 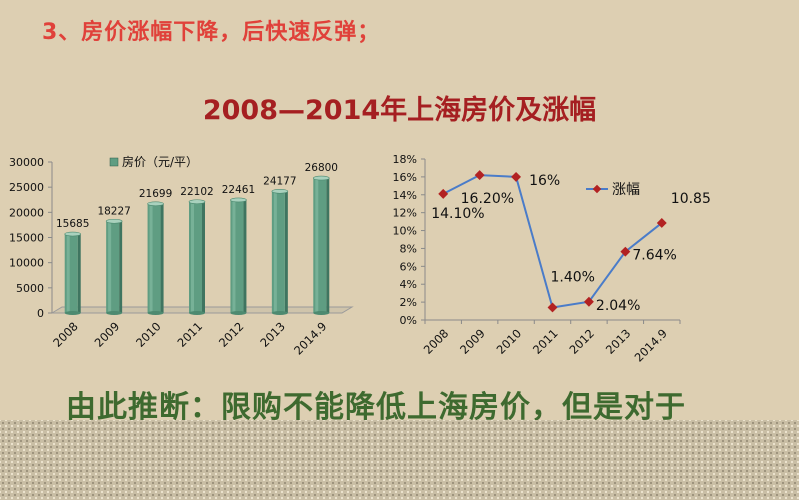 I want to click on bar-data-label: 24177, so click(x=279, y=181).